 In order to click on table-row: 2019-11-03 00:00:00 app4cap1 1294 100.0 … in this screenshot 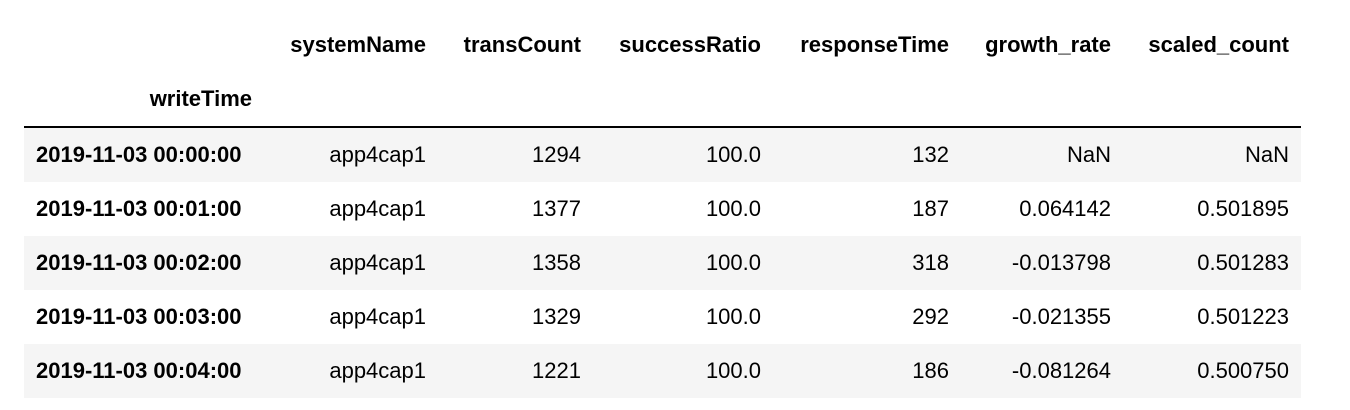, I will do `click(662, 154)`.